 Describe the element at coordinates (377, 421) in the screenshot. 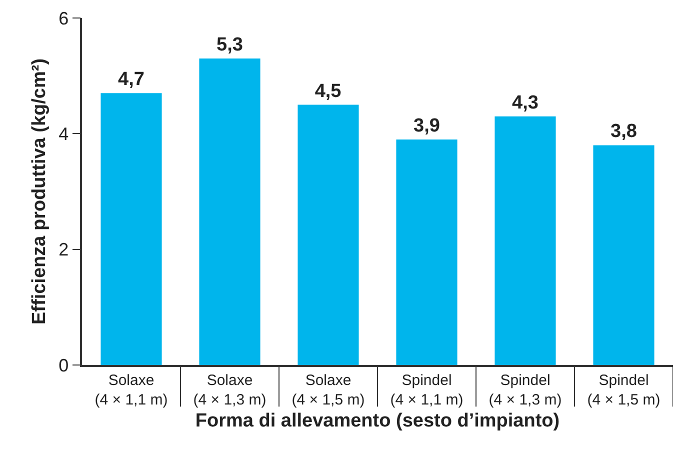

I see `x-axis-title: Forma di allevamento (sesto d’impianto)` at that location.